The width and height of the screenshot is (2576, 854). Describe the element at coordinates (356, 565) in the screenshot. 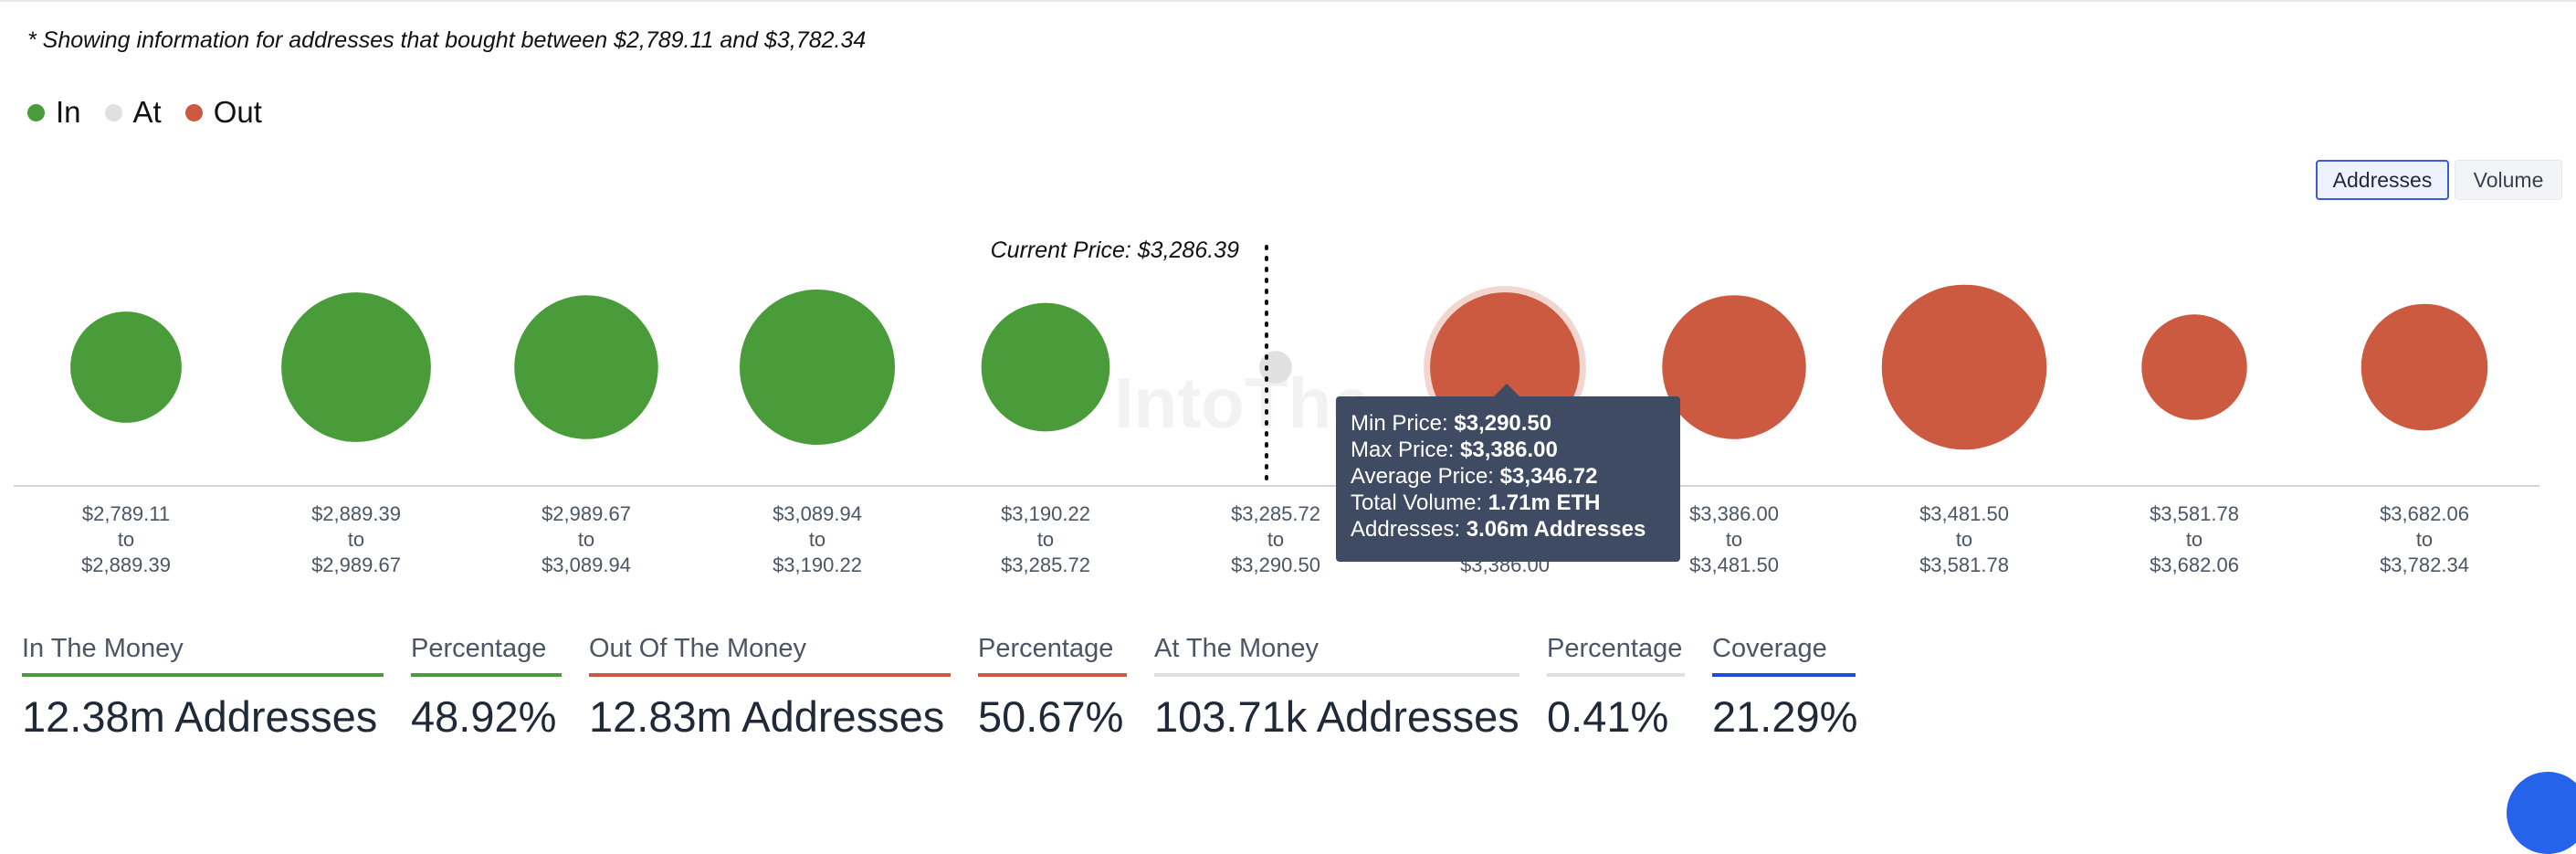

I see `bucket-to-label: $2,989.67` at that location.